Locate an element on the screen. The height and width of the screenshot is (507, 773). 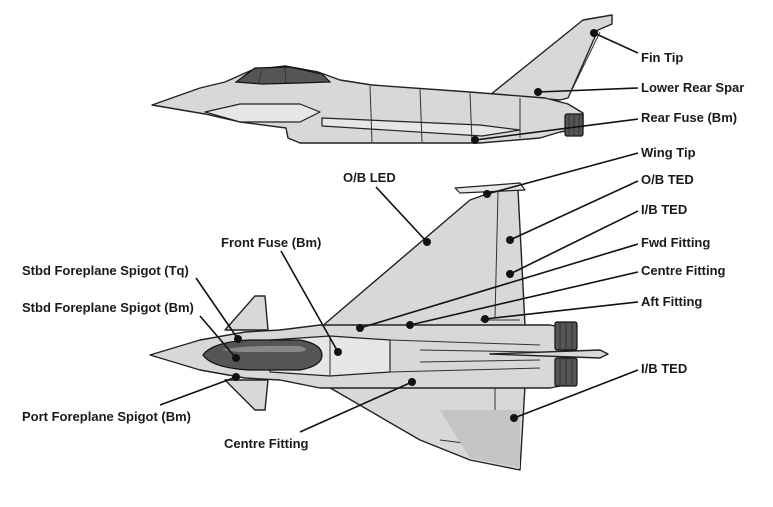
point-front-fuse is located at coordinates (338, 352).